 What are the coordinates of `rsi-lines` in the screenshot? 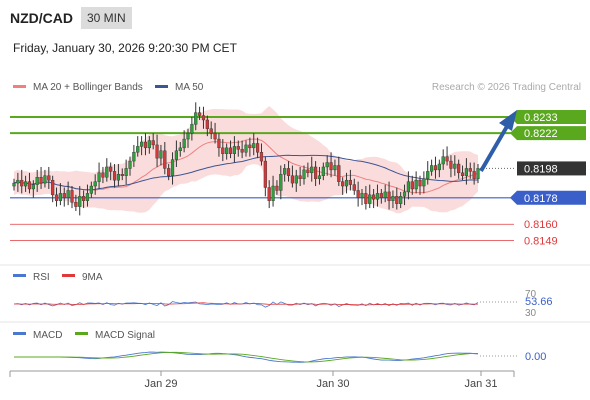 It's located at (246, 304).